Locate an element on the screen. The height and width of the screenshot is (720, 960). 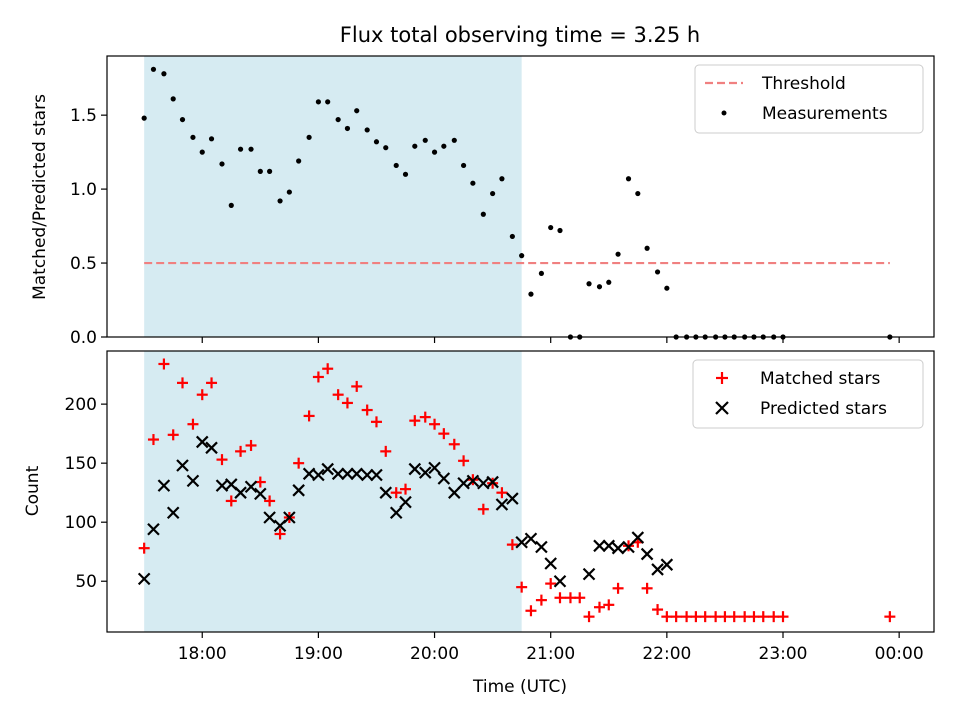
x-tick-label: 23:00 is located at coordinates (783, 654).